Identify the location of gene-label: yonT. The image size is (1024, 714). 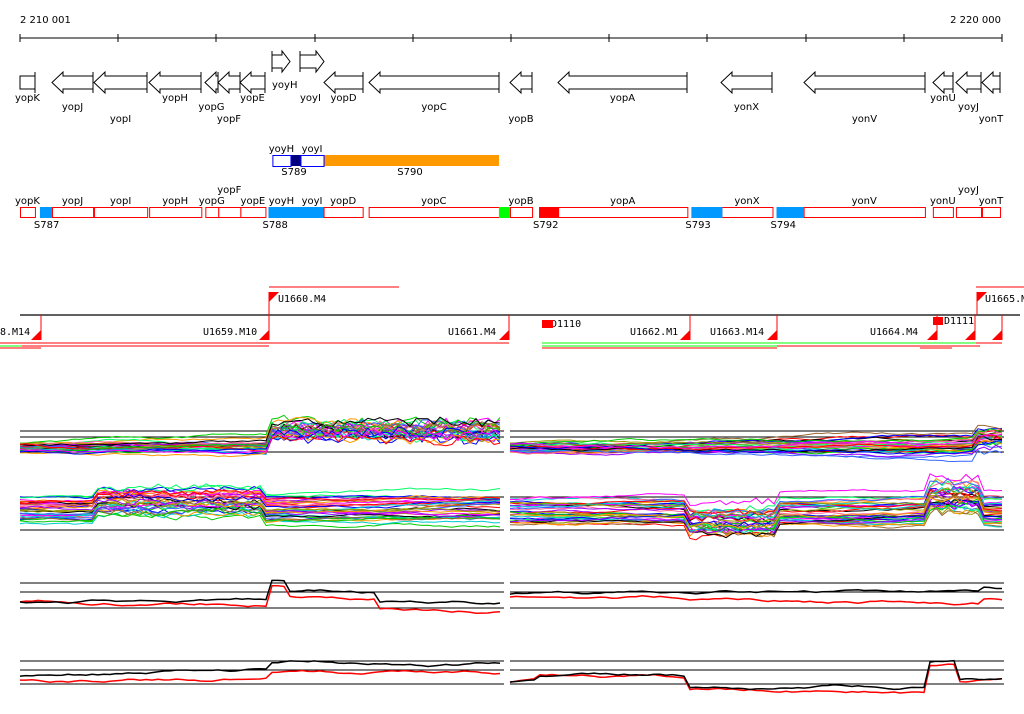
(991, 119).